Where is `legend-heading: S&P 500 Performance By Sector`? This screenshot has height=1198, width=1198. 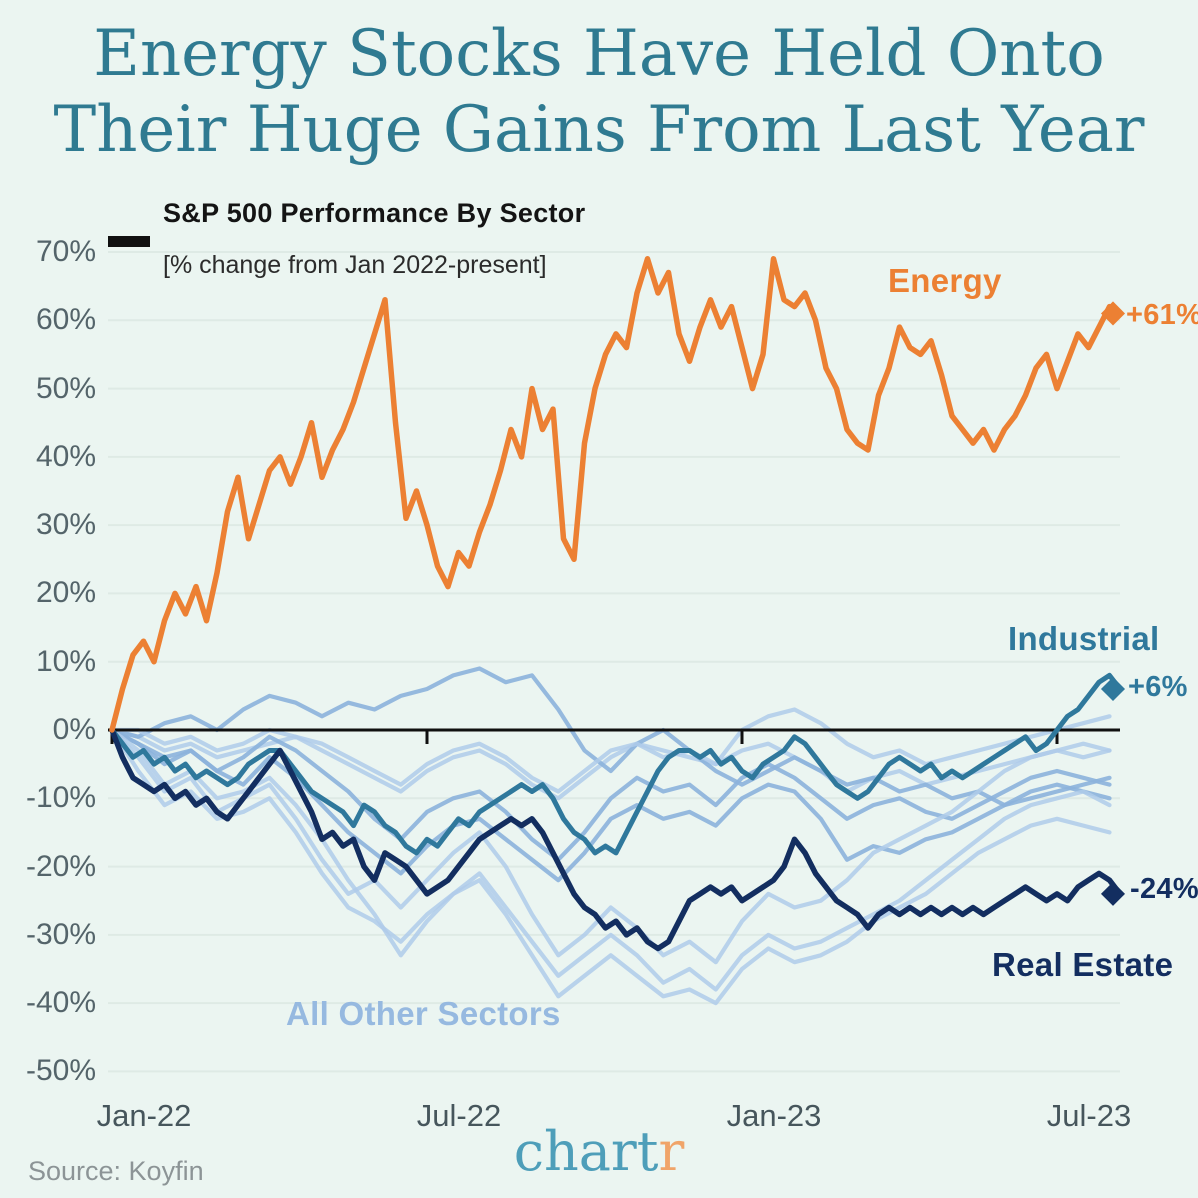 legend-heading: S&P 500 Performance By Sector is located at coordinates (374, 213).